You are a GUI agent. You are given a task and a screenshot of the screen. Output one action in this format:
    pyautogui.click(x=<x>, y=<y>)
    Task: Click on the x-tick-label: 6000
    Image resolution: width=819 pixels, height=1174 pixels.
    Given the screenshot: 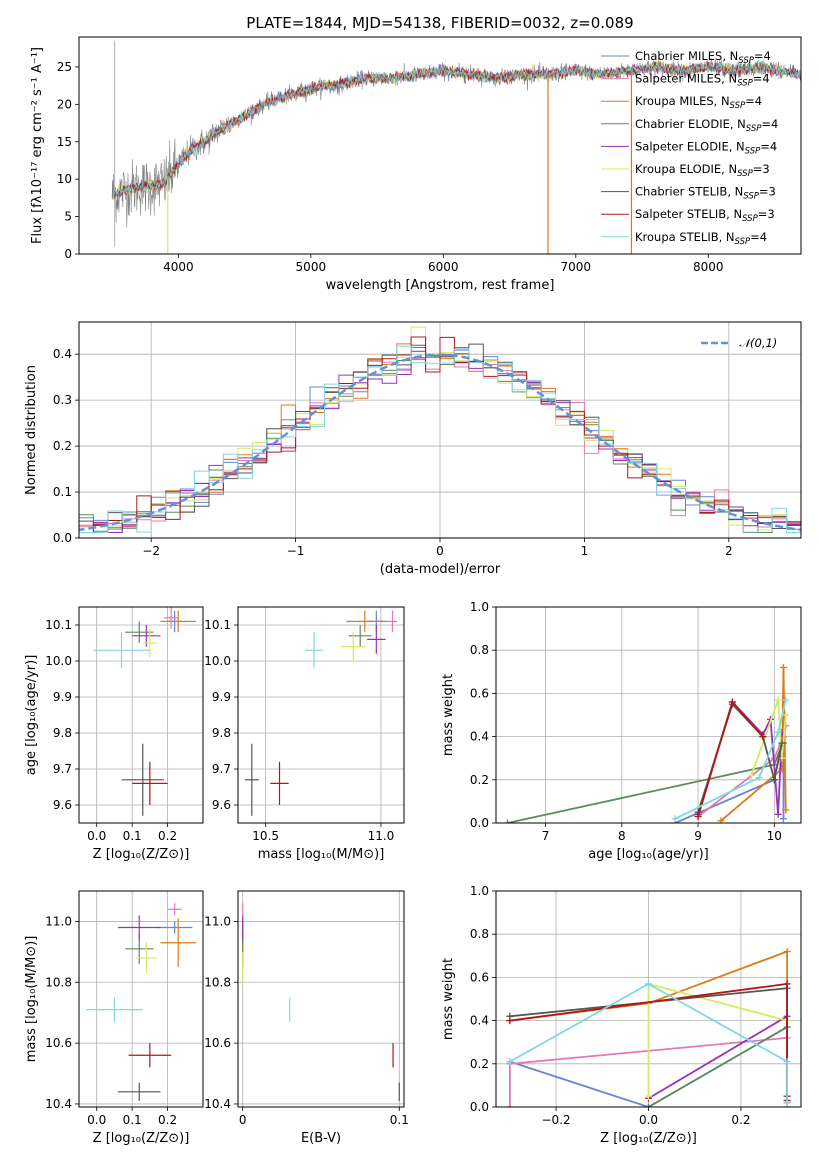 What is the action you would take?
    pyautogui.click(x=443, y=267)
    